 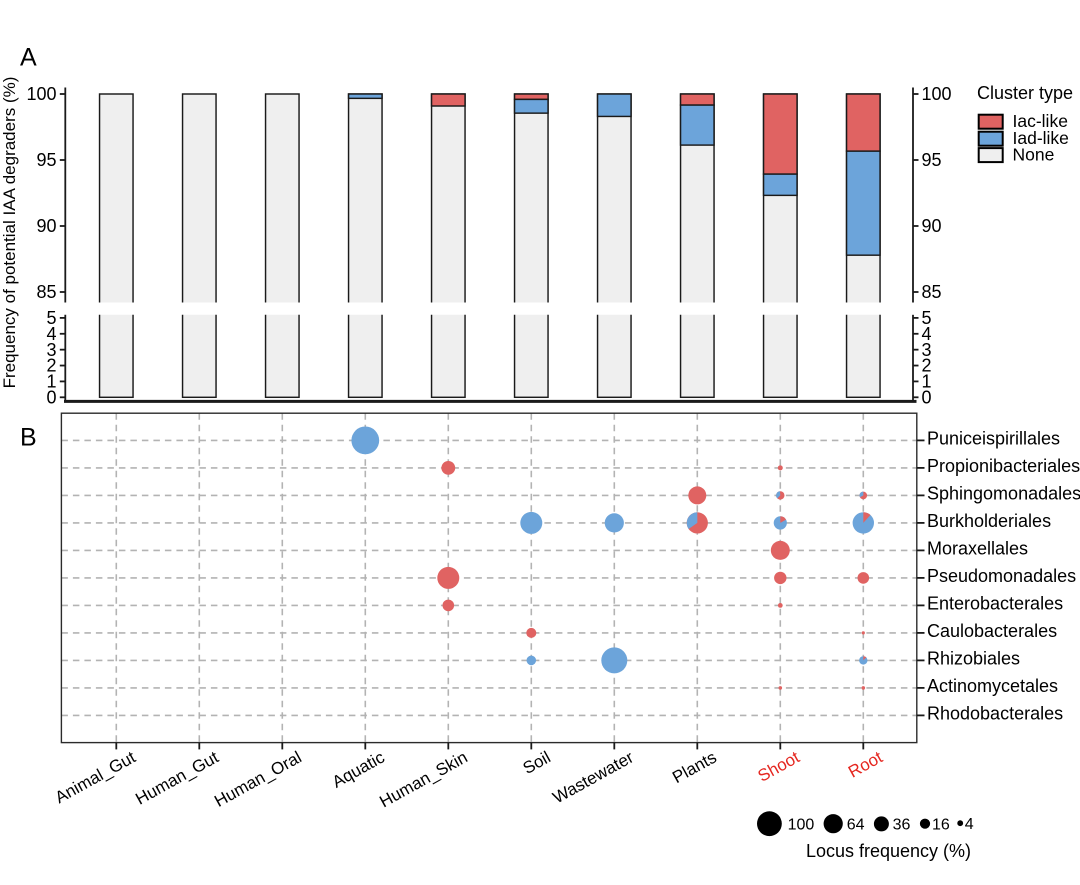 I want to click on svg-text: Burkholderiales, so click(x=989, y=521).